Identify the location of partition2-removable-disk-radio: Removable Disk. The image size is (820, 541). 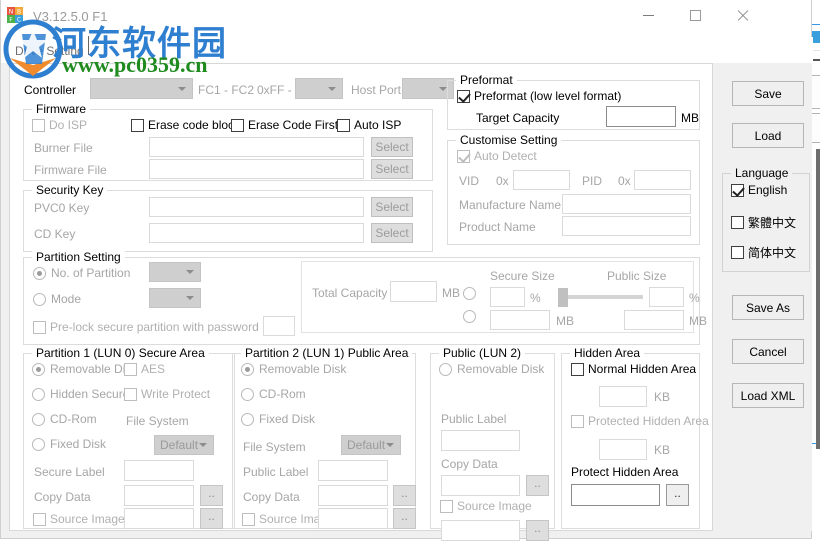
(293, 369).